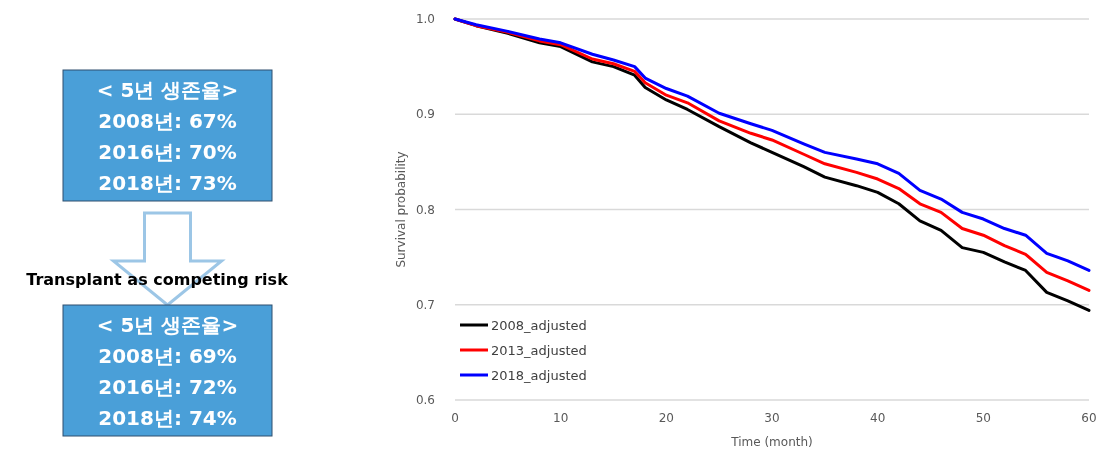  Describe the element at coordinates (167, 371) in the screenshot. I see `text: < 5년 생존율> 2008년: 69% 2016년: 72% 2018년: 74%` at that location.